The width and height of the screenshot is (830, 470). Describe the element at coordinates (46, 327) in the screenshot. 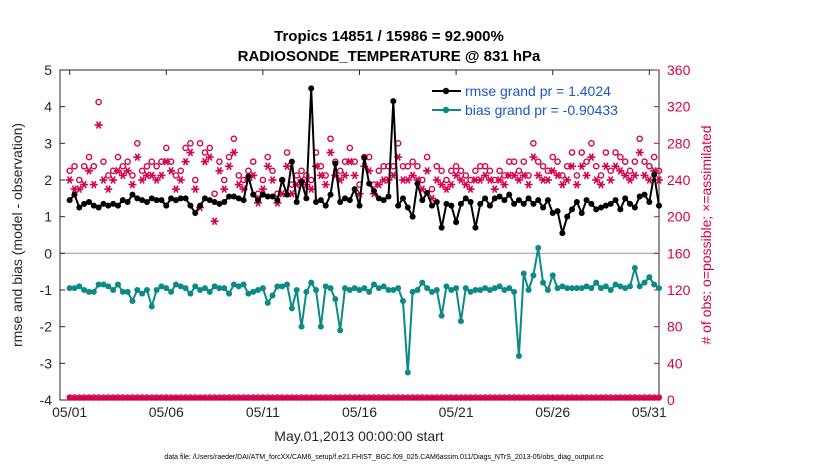

I see `y-tick-label: -2` at that location.